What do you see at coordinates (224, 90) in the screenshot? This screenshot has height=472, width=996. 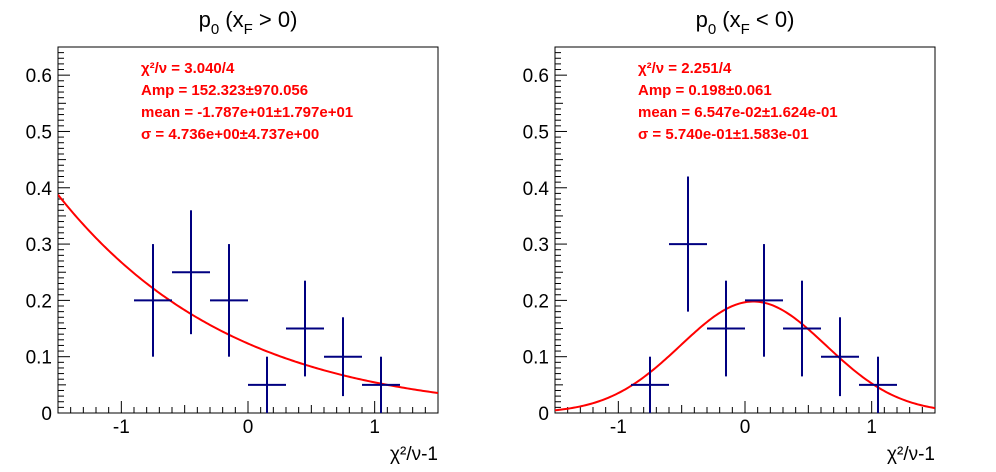 I see `fit-stat-line: Amp = 152.323±970.056` at bounding box center [224, 90].